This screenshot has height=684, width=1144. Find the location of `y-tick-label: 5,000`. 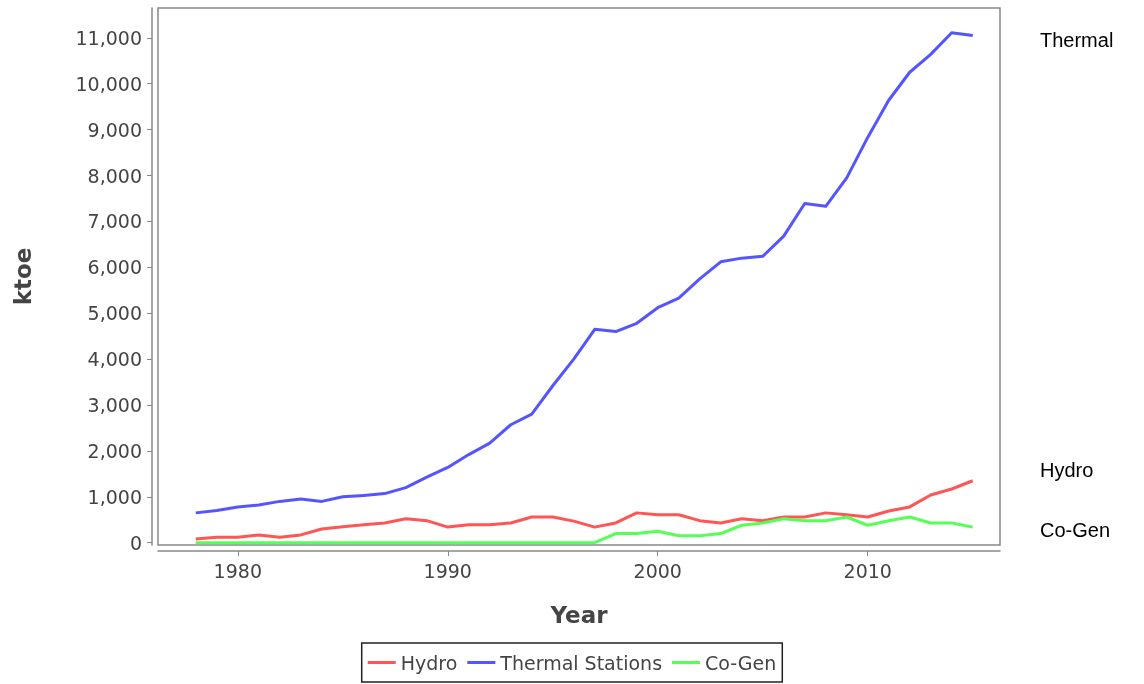

y-tick-label: 5,000 is located at coordinates (114, 313).